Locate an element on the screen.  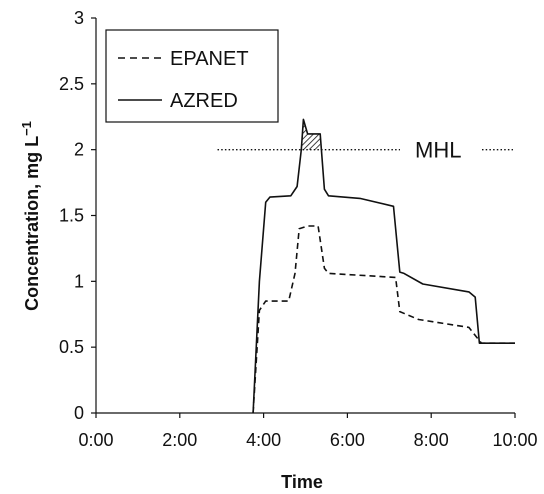
x-tick-label: 10:00 is located at coordinates (514, 440).